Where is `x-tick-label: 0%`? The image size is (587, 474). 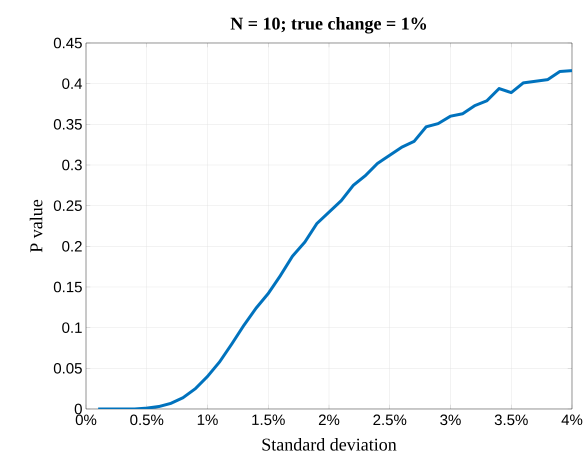
x-tick-label: 0% is located at coordinates (86, 420).